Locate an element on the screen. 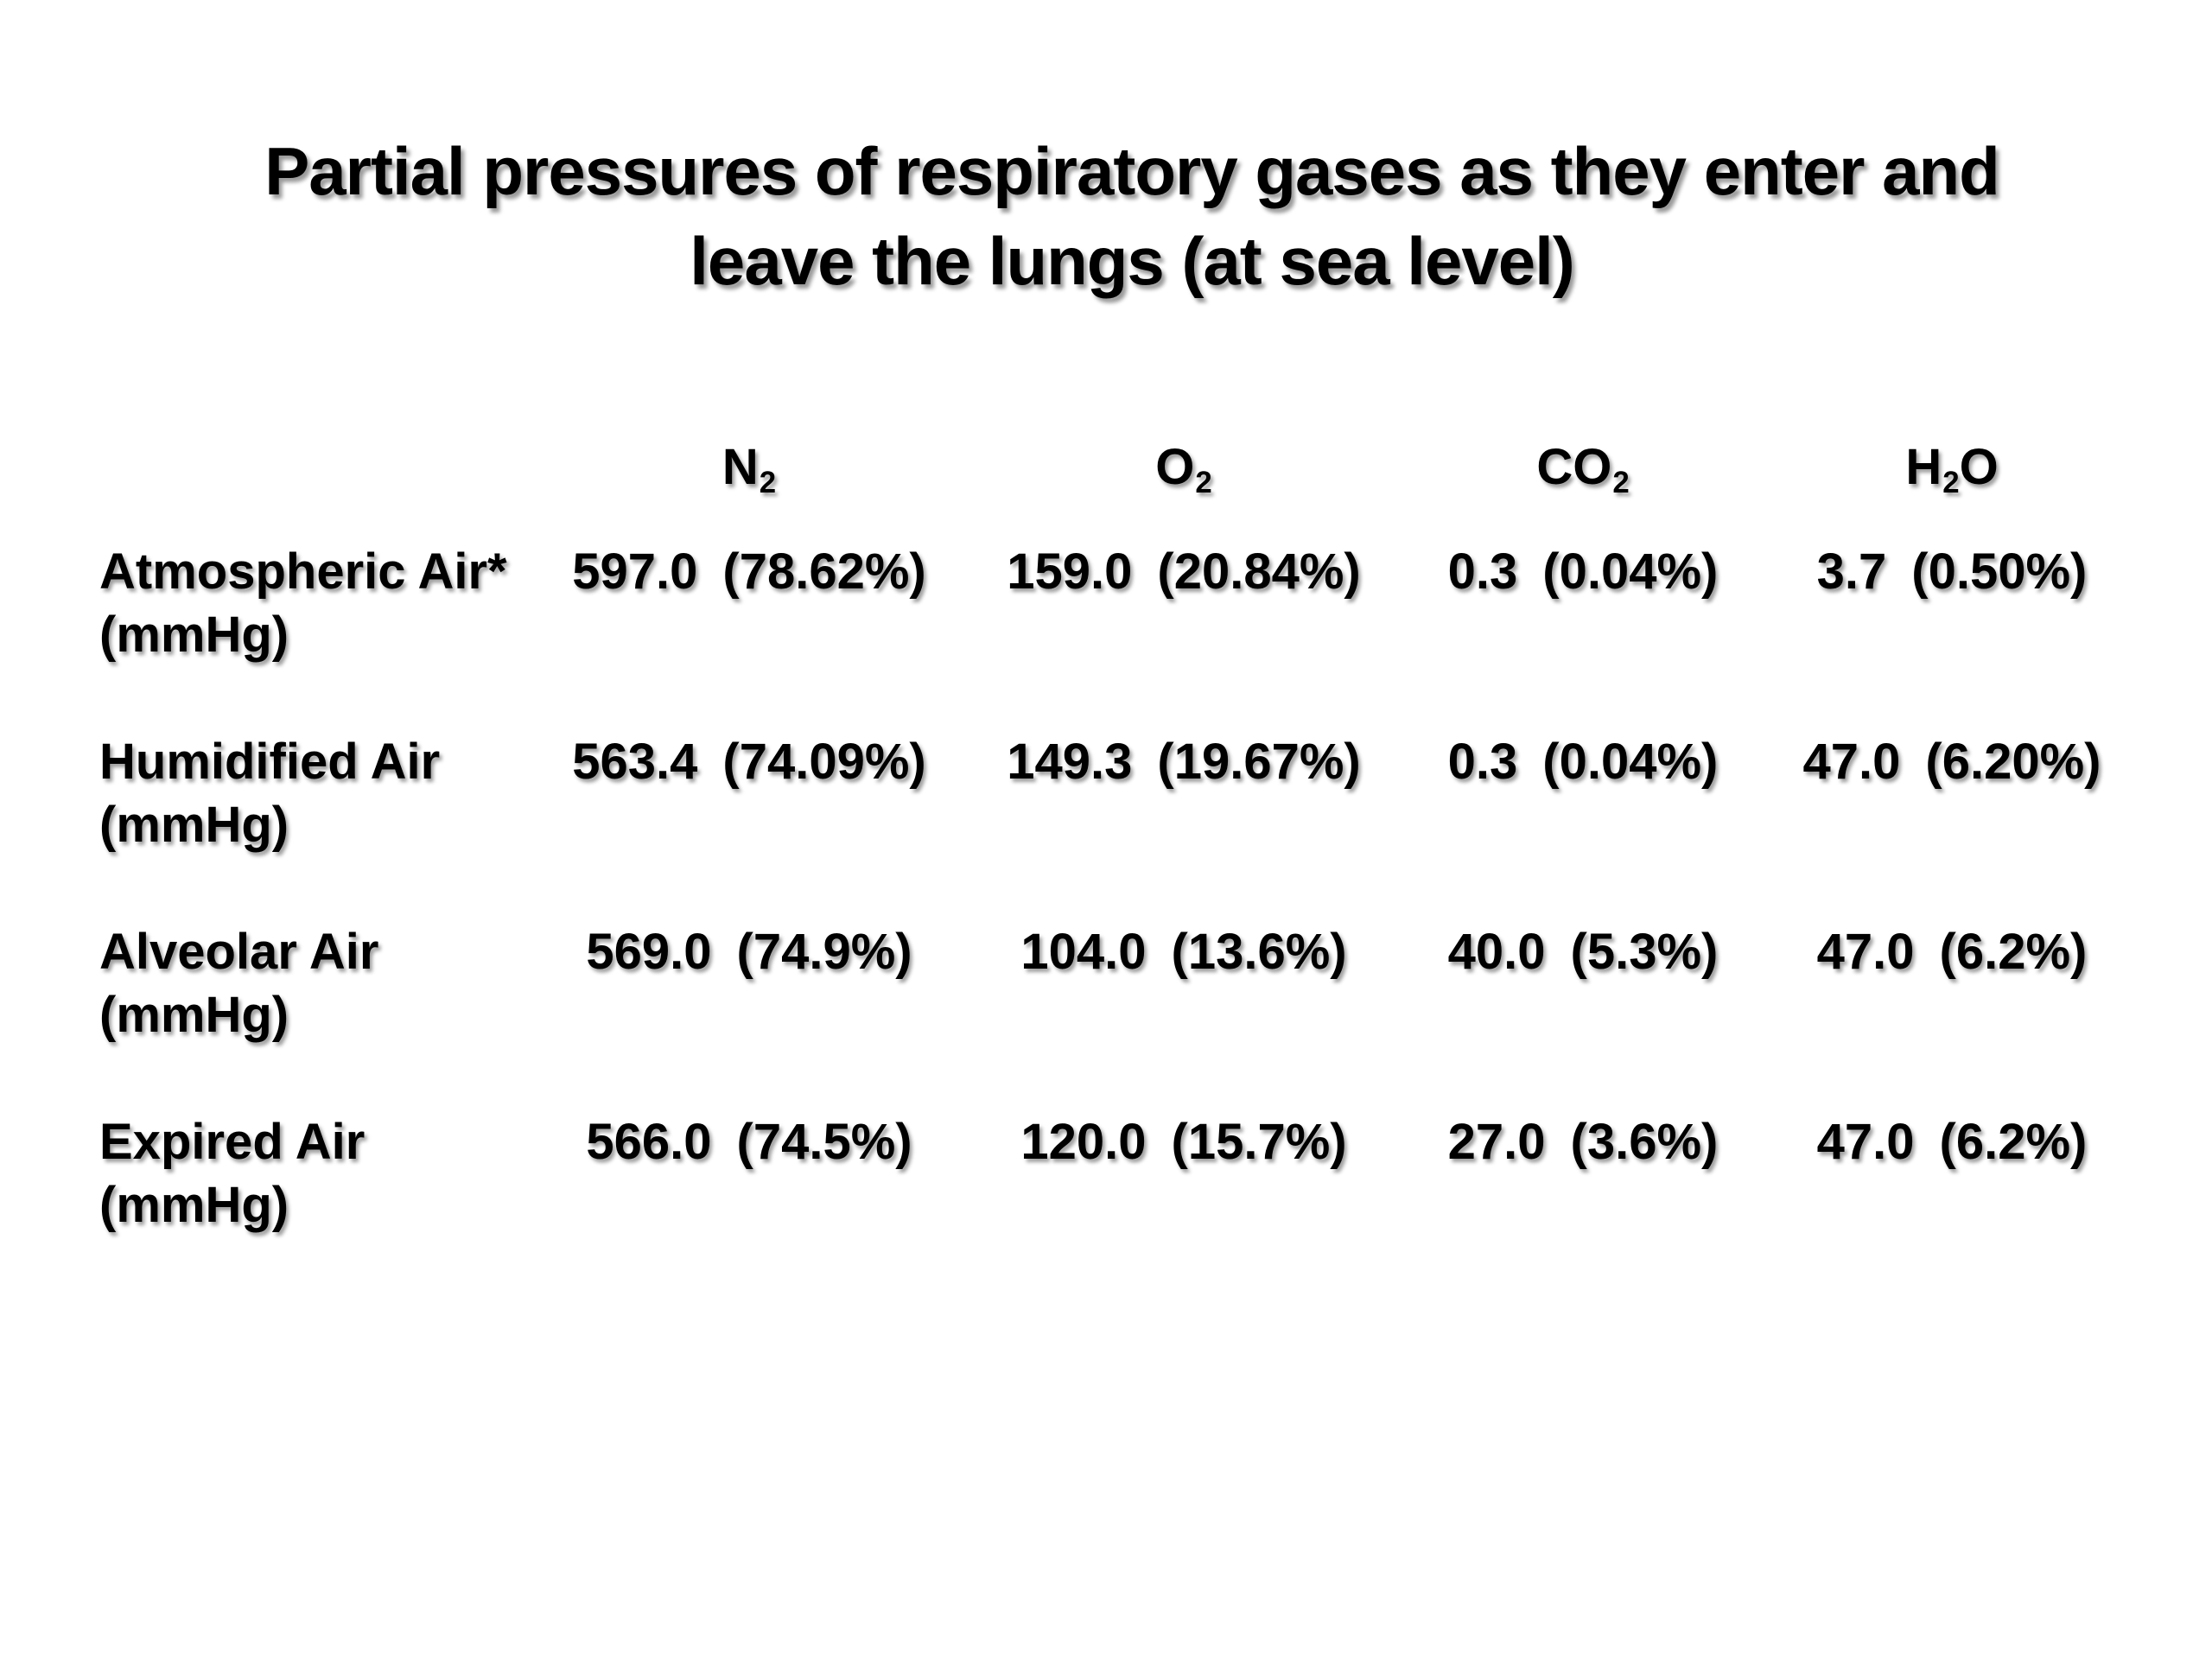  value-percent: (5.3%) is located at coordinates (1644, 952).